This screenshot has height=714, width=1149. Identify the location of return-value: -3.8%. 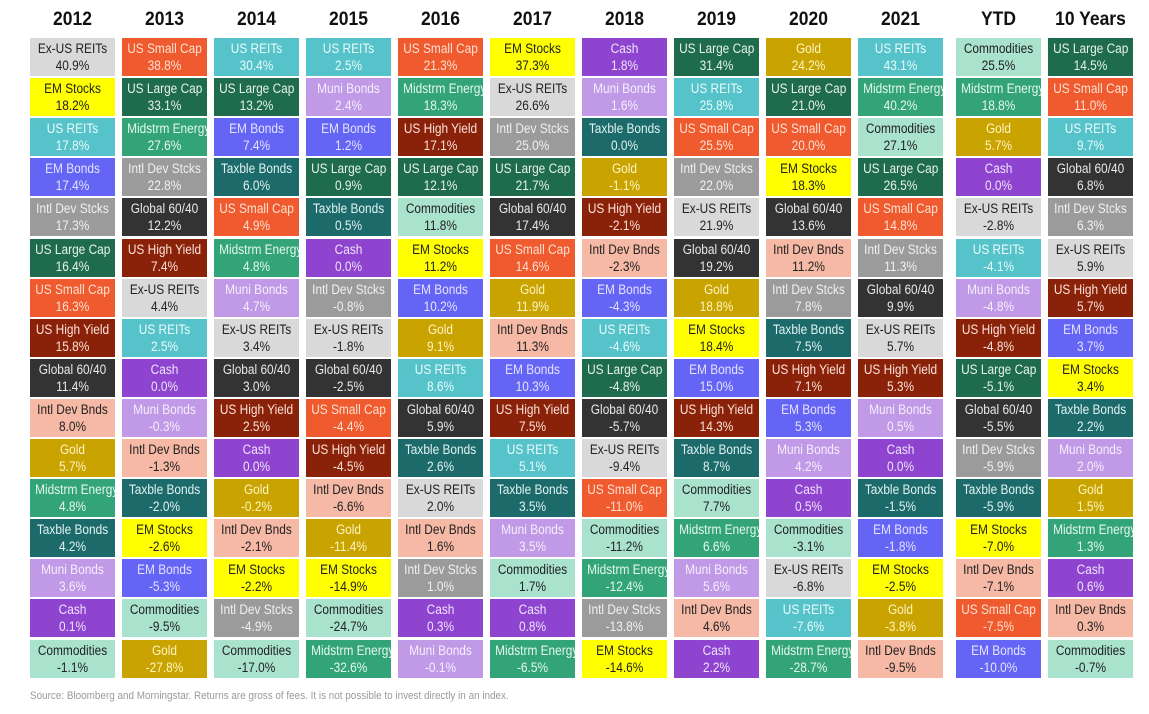
(900, 627).